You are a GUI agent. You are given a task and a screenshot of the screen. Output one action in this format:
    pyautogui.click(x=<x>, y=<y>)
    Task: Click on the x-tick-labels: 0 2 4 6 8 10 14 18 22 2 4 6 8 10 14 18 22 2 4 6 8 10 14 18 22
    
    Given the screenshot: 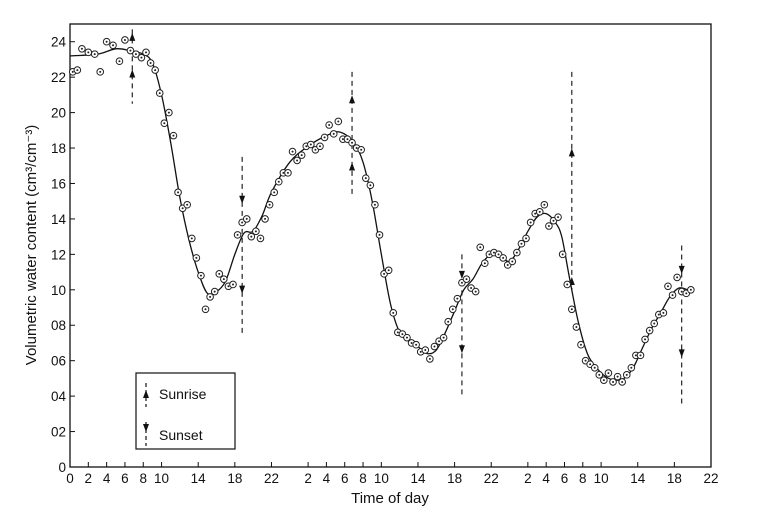 What is the action you would take?
    pyautogui.click(x=392, y=478)
    